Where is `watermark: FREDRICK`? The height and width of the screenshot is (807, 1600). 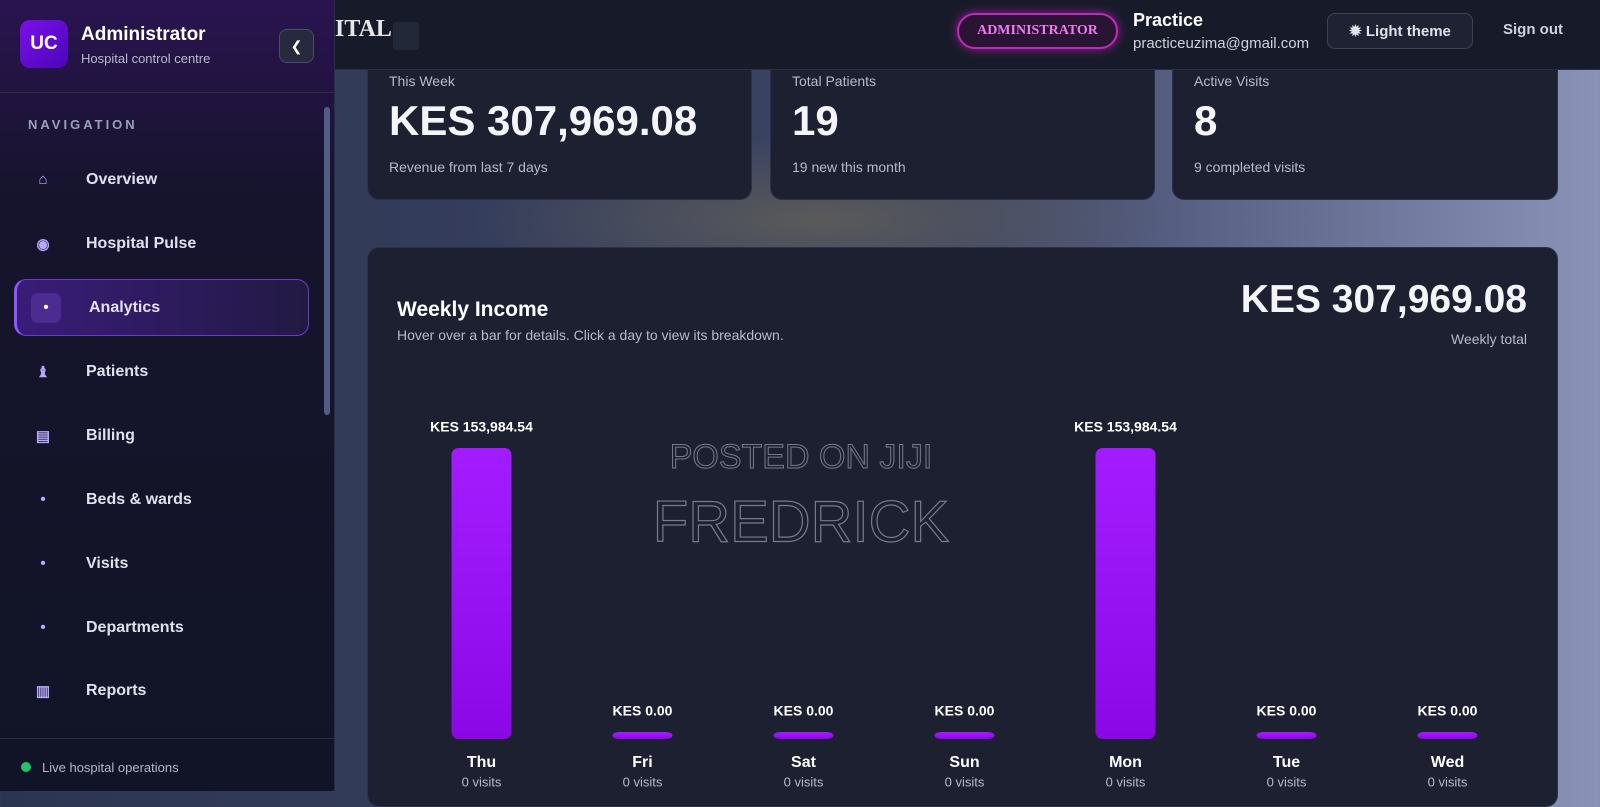
watermark: FREDRICK is located at coordinates (801, 521).